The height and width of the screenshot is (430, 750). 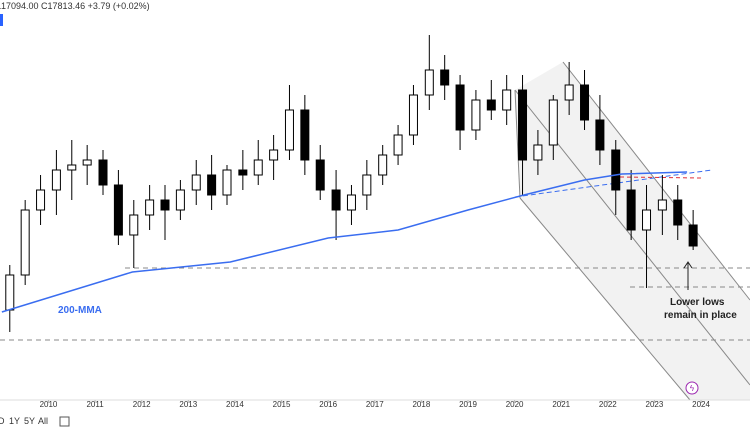 I want to click on ma-label: 200-MMA, so click(x=80, y=310).